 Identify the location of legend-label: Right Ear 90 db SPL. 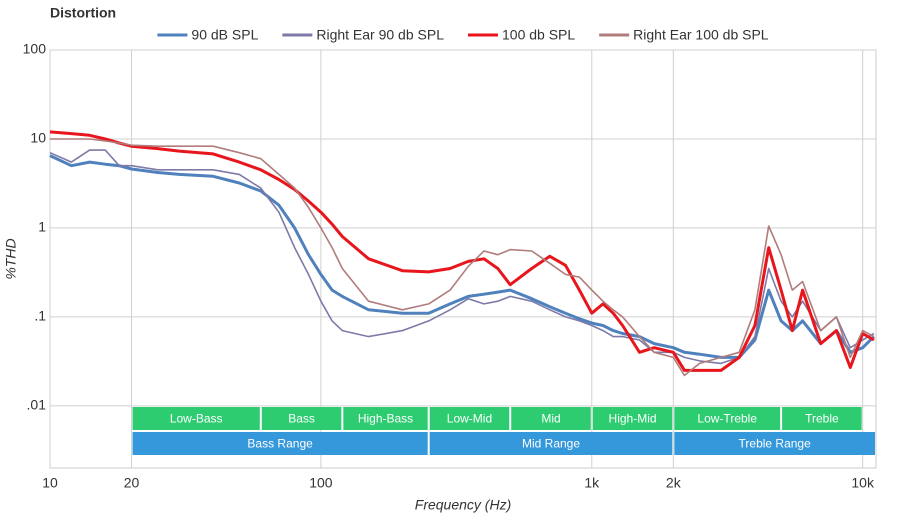
(380, 35).